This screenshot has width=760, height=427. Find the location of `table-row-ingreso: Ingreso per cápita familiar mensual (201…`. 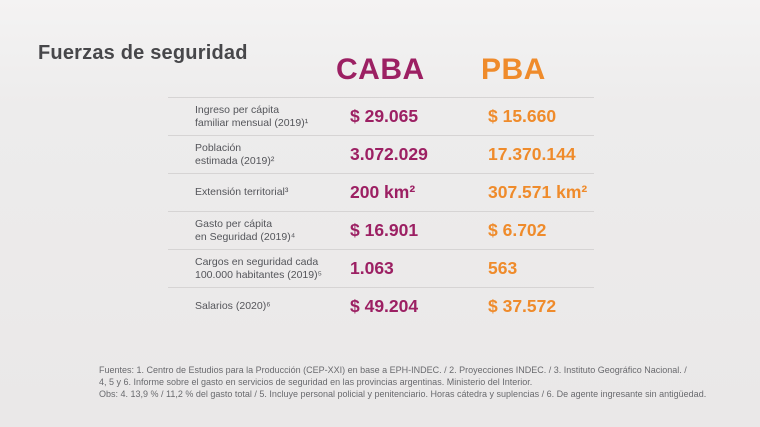

table-row-ingreso: Ingreso per cápita familiar mensual (201… is located at coordinates (381, 116).